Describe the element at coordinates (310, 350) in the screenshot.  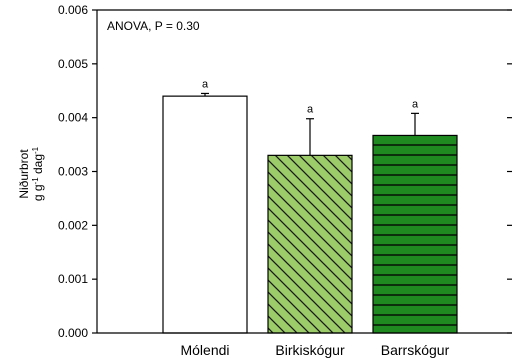
I see `x-category-label: Birkiskógur` at that location.